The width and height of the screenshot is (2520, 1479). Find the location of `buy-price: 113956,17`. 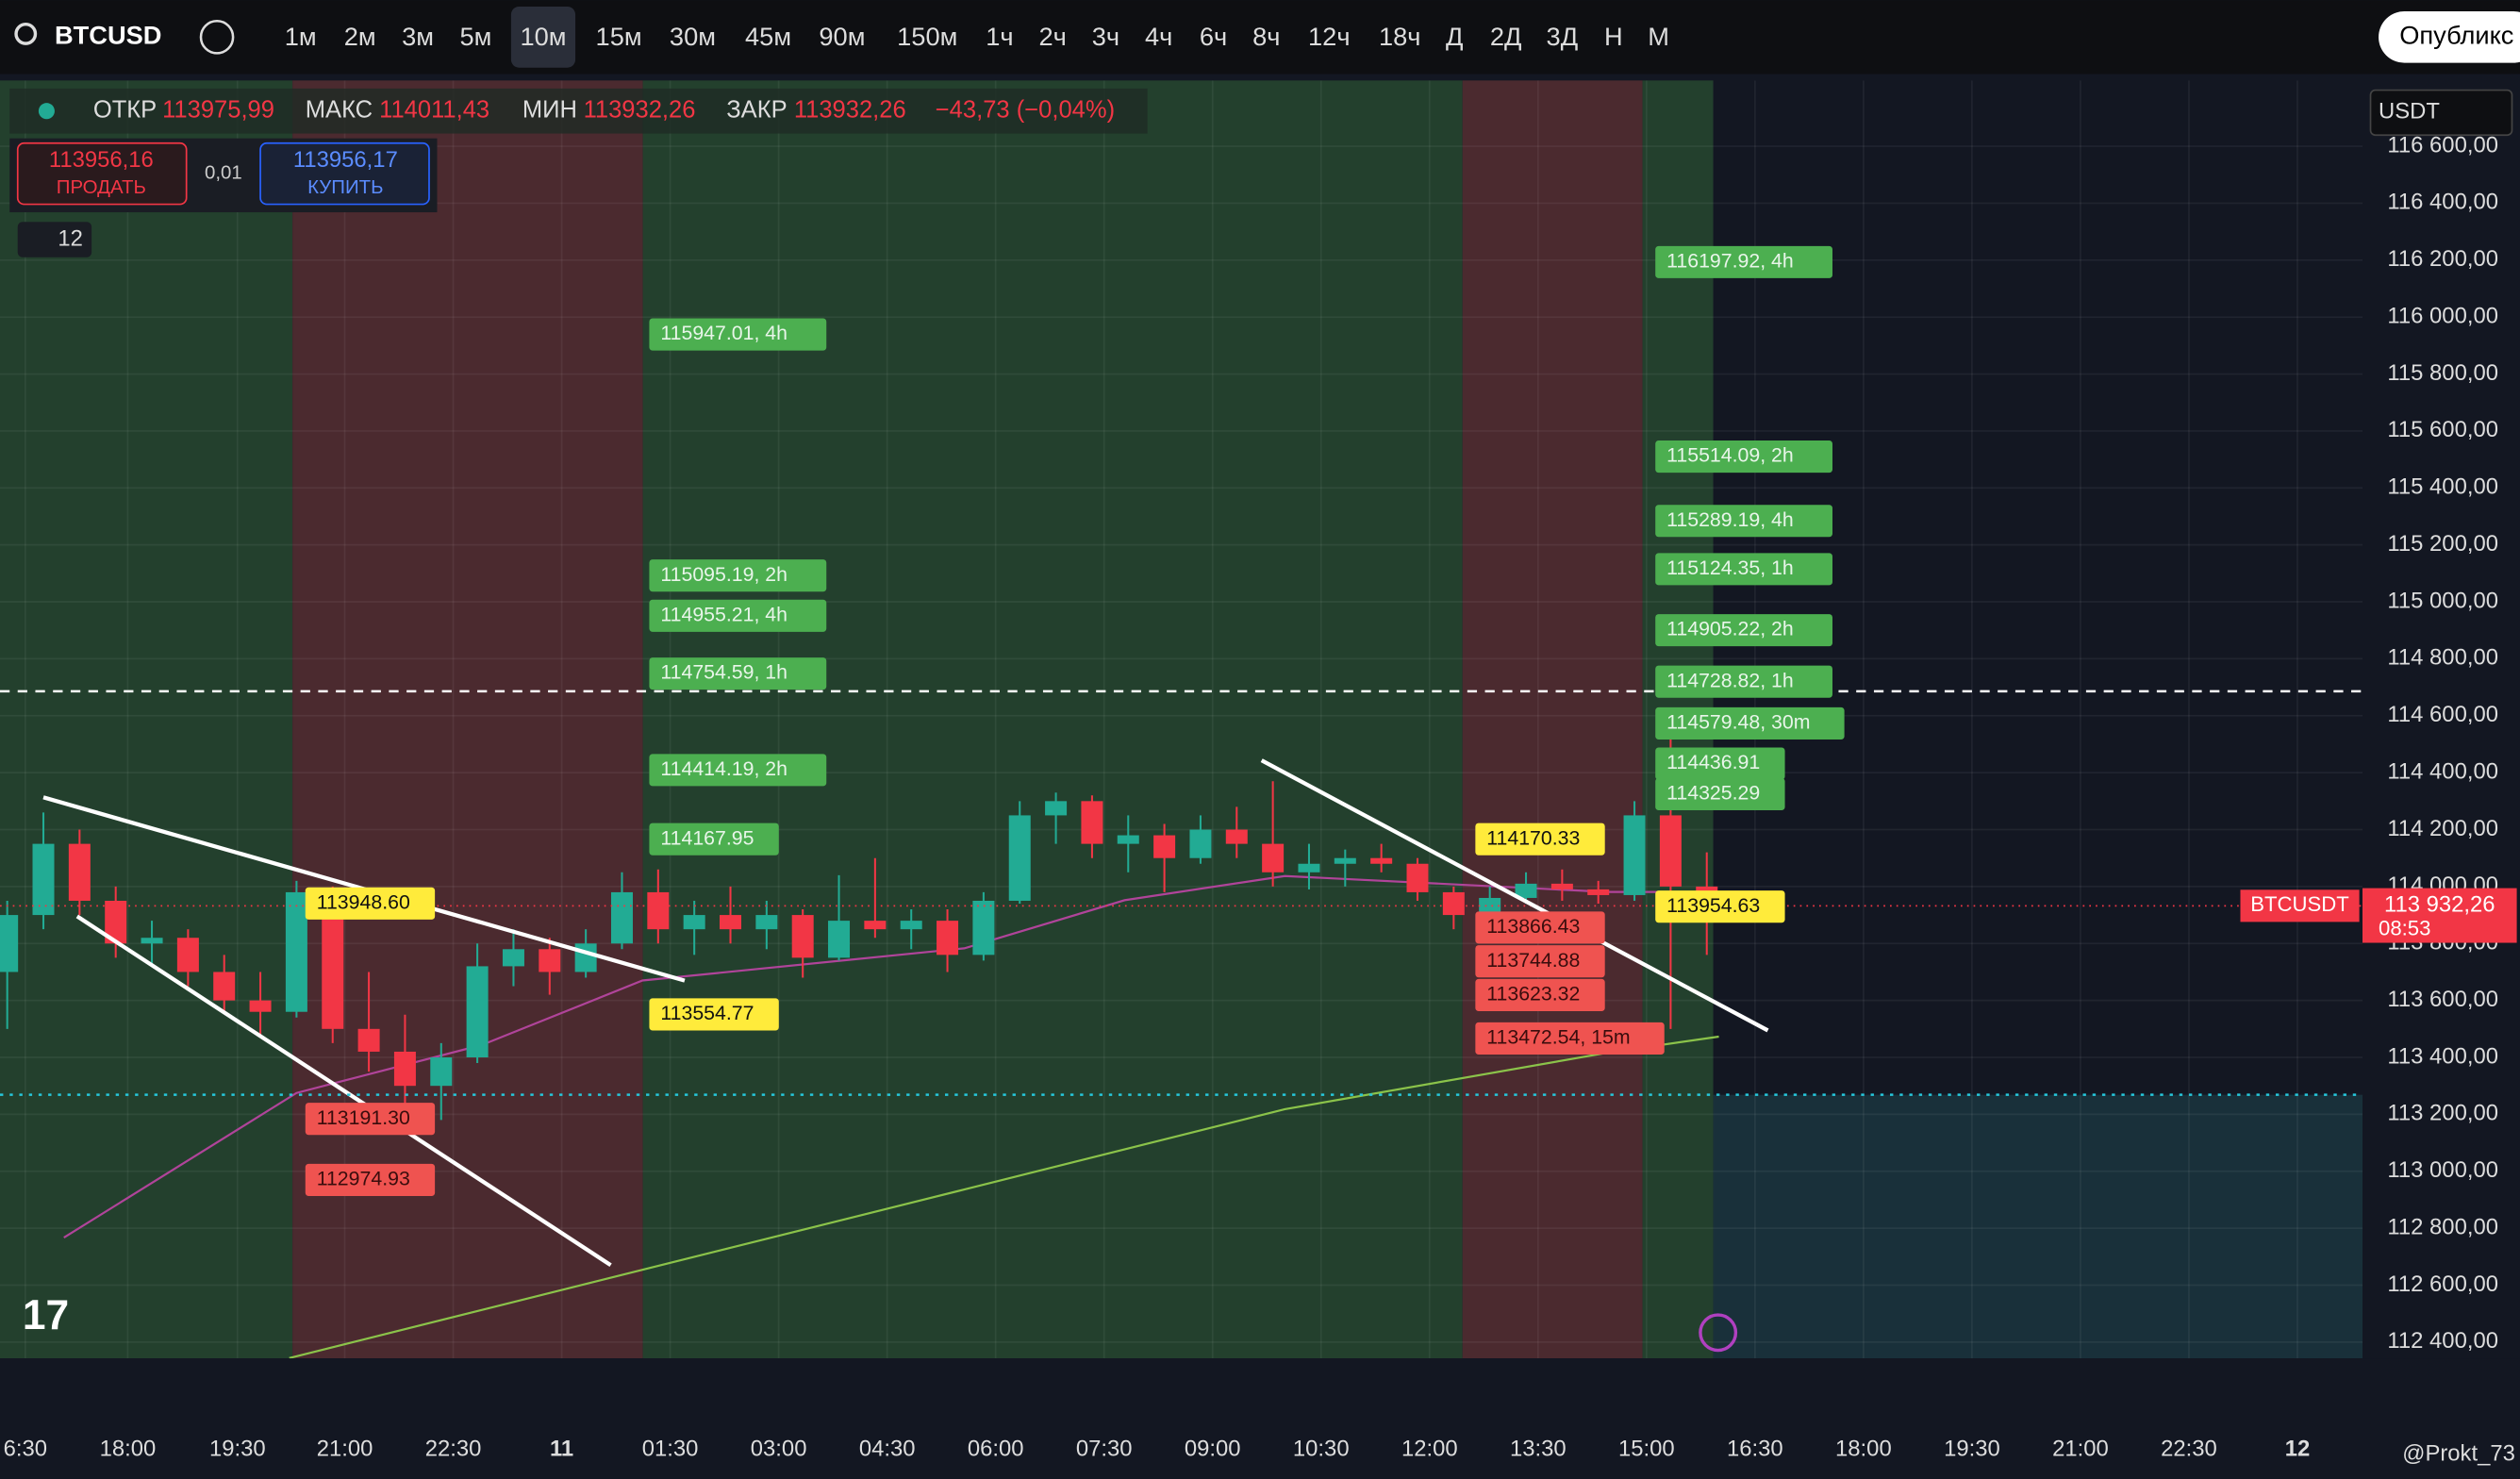

buy-price: 113956,17 is located at coordinates (345, 160).